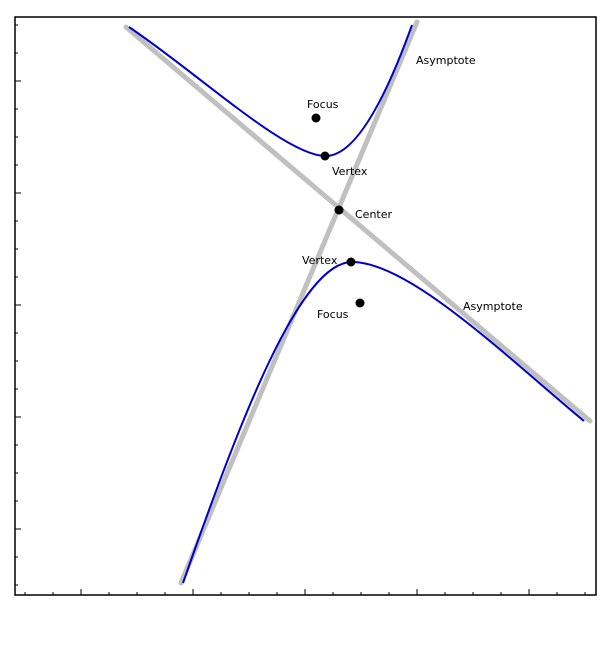 The width and height of the screenshot is (606, 652). Describe the element at coordinates (339, 210) in the screenshot. I see `center-point` at that location.